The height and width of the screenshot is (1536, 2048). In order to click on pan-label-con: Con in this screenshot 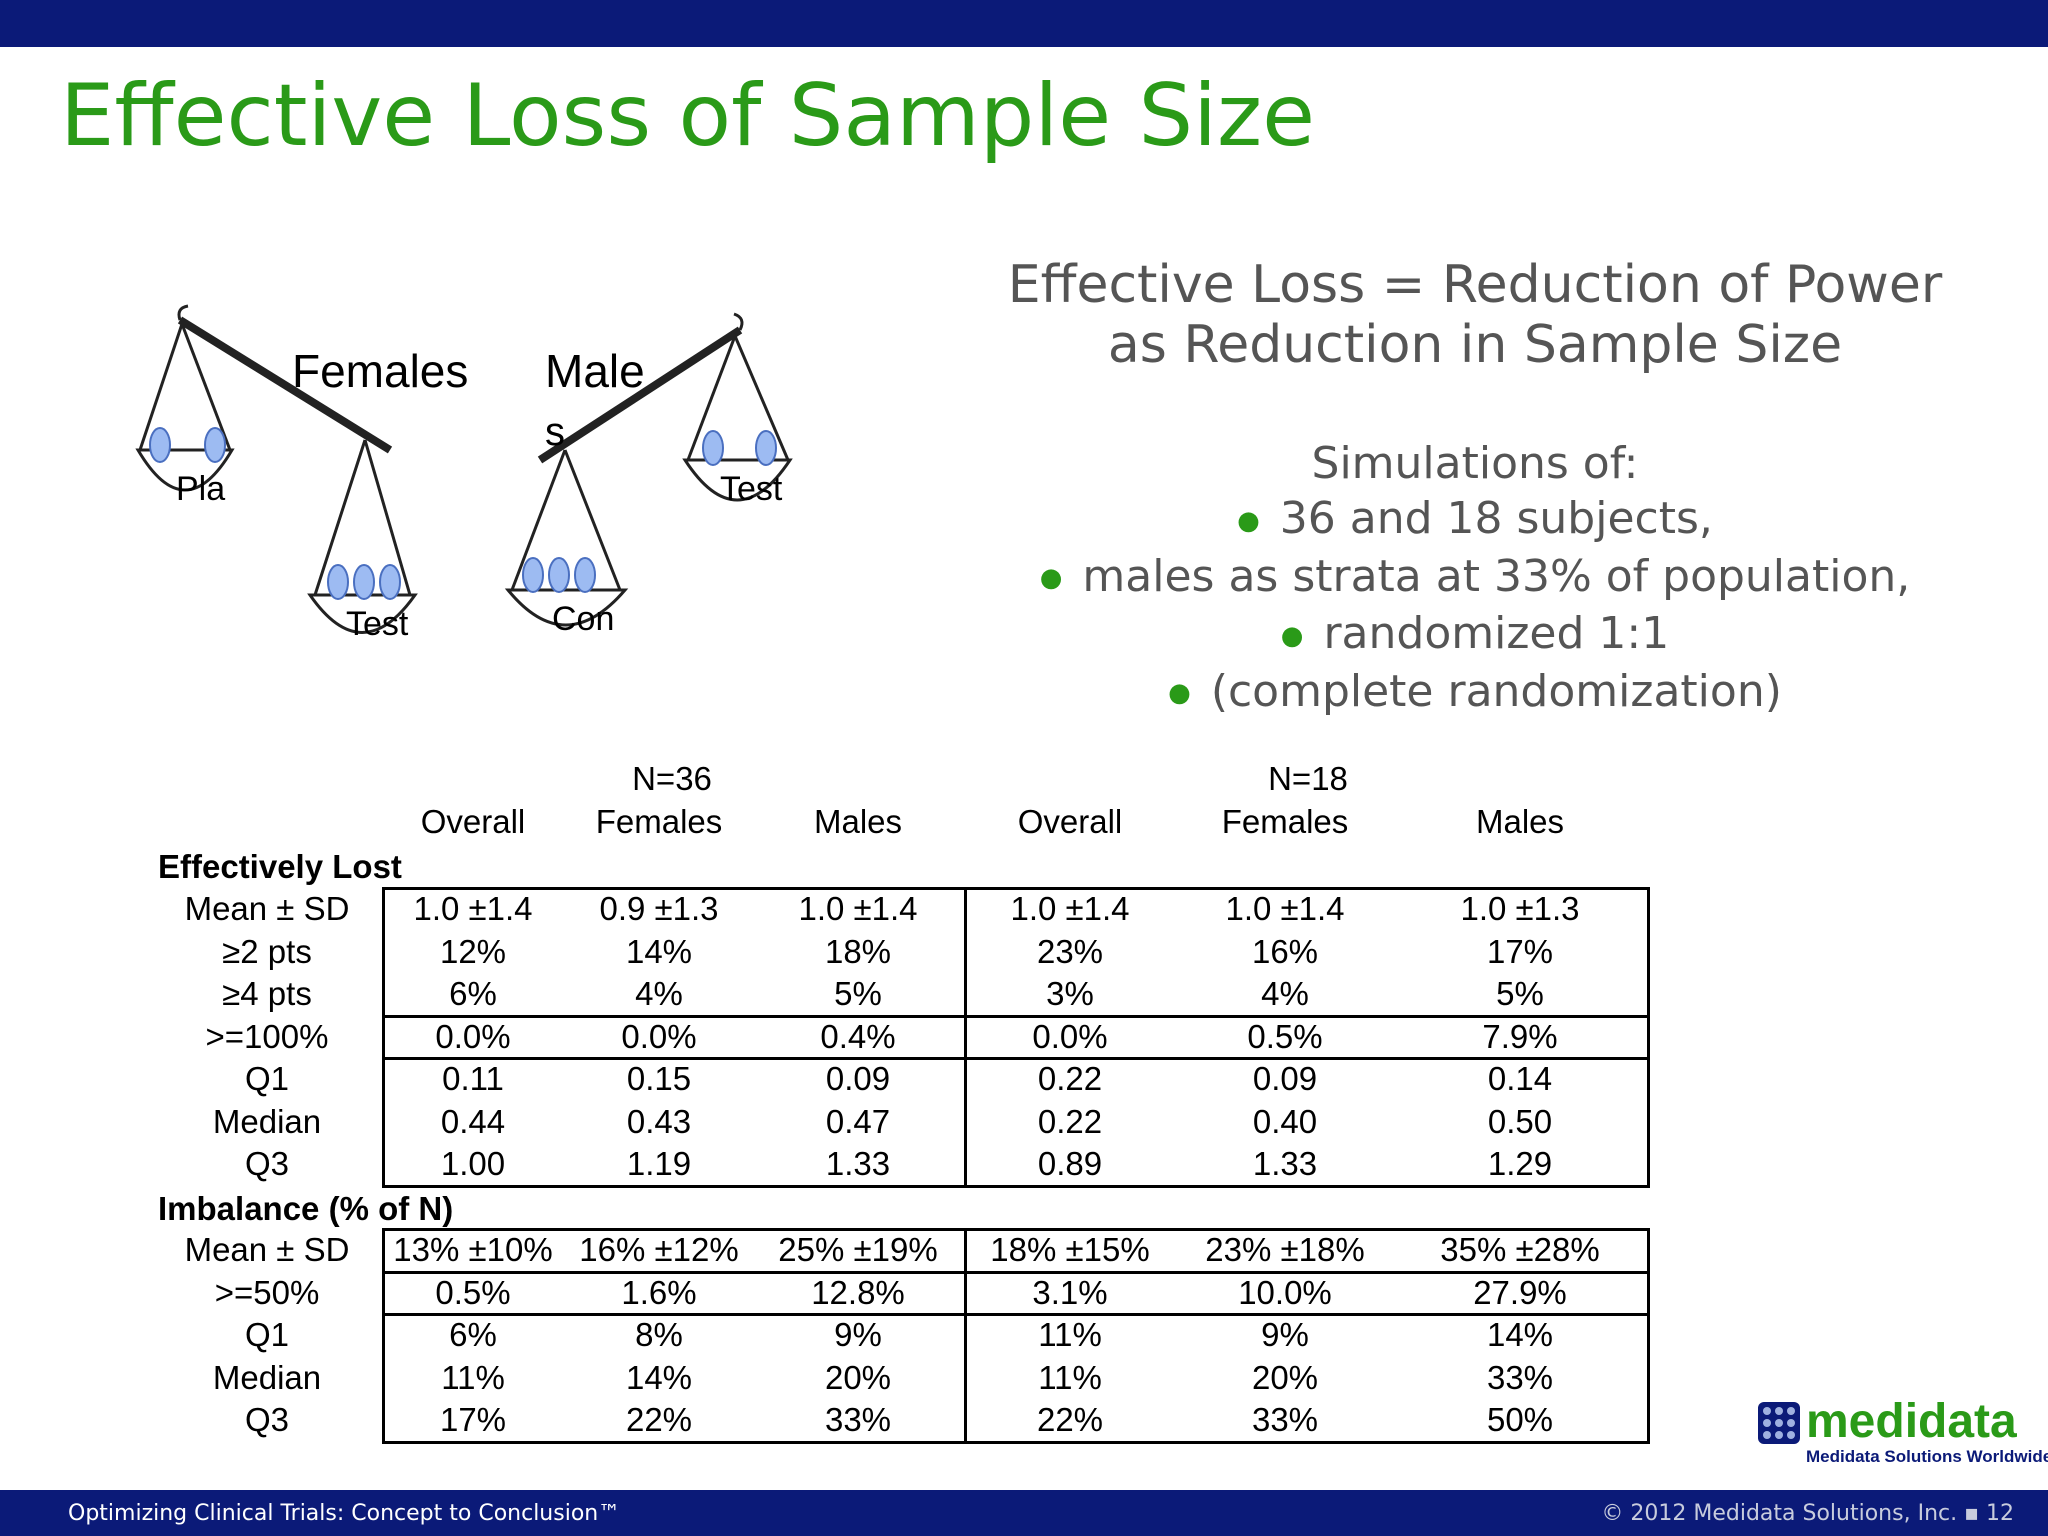, I will do `click(583, 619)`.